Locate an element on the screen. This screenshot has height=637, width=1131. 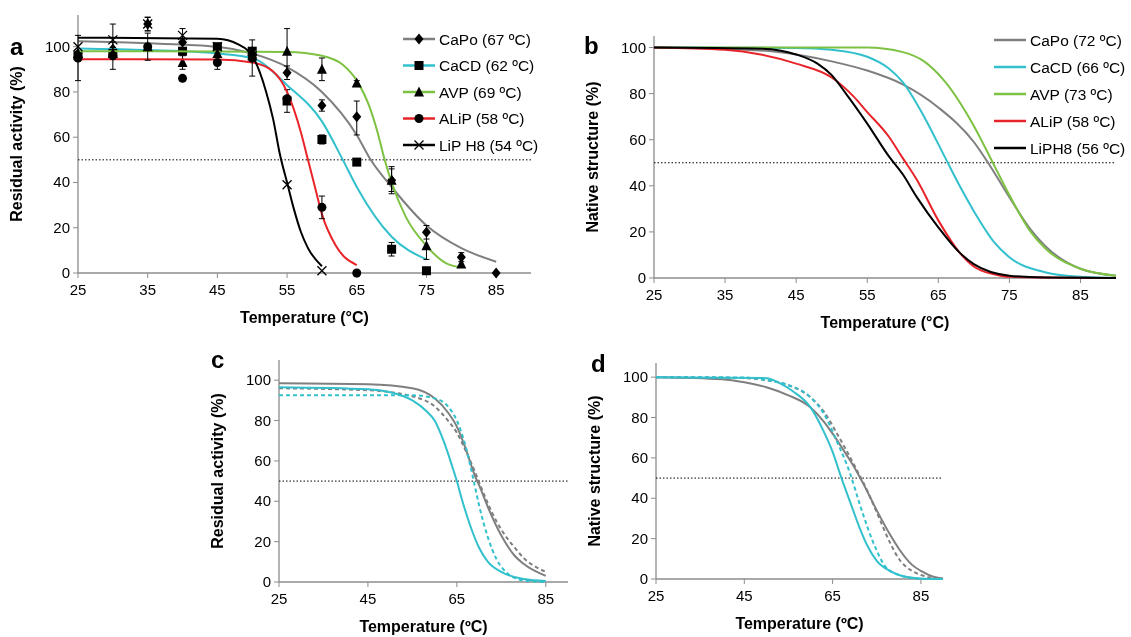
legend-label: CaCD (62 ºC) is located at coordinates (487, 65).